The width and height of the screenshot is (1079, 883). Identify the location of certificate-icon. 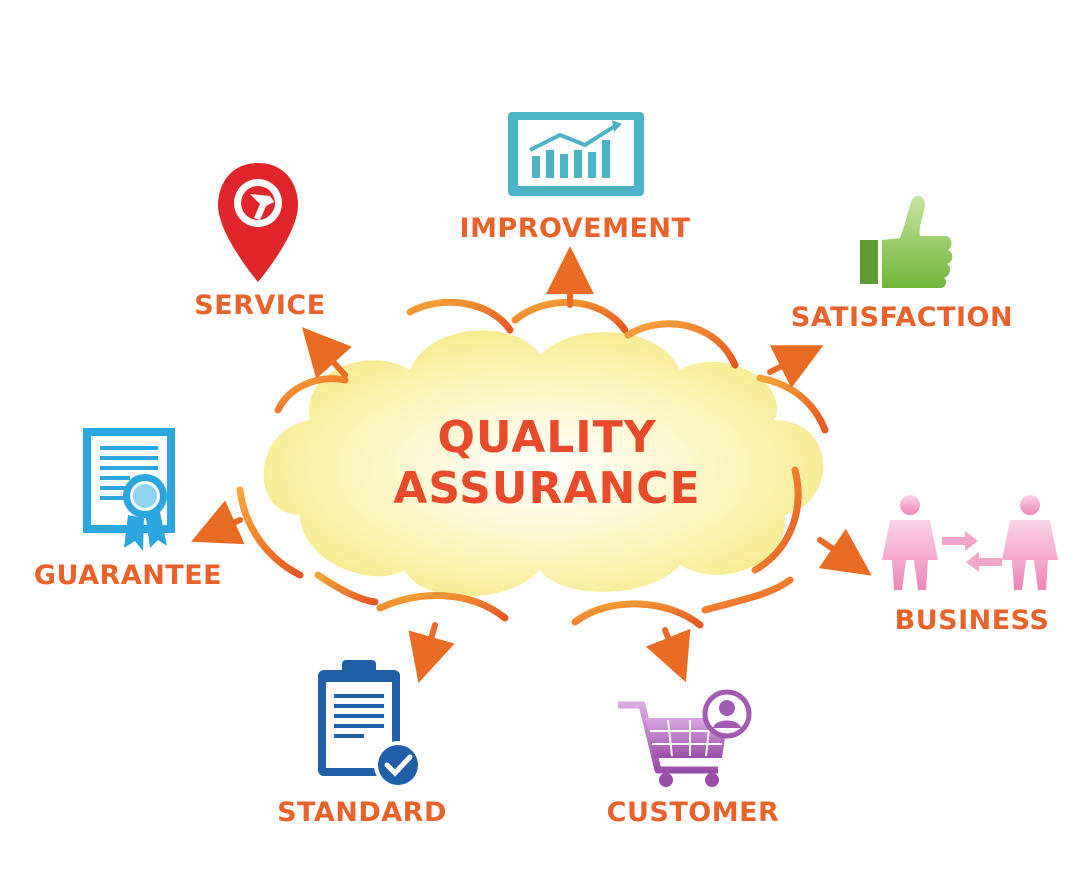
(129, 489).